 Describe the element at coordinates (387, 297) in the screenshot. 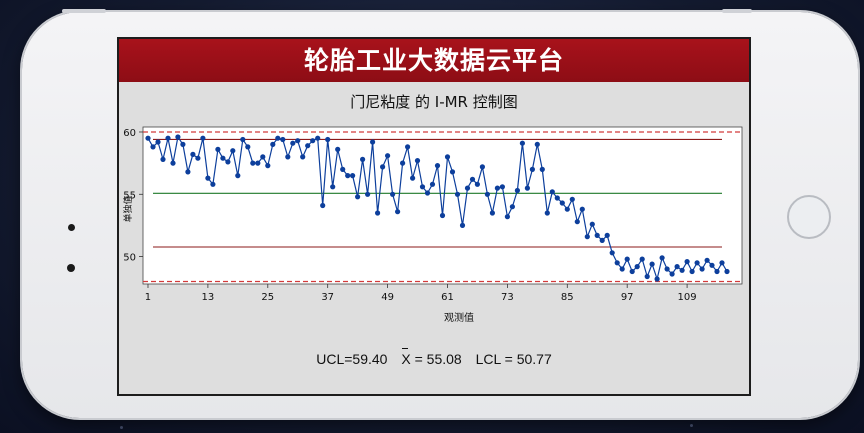

I see `x-tick-label: 49` at that location.